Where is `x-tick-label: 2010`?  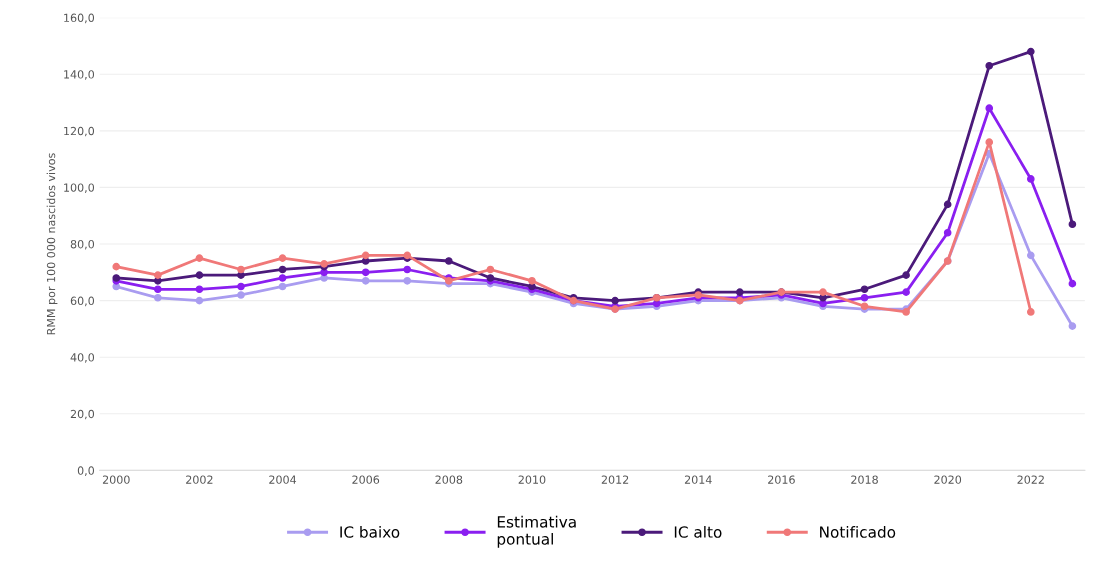
x-tick-label: 2010 is located at coordinates (532, 479).